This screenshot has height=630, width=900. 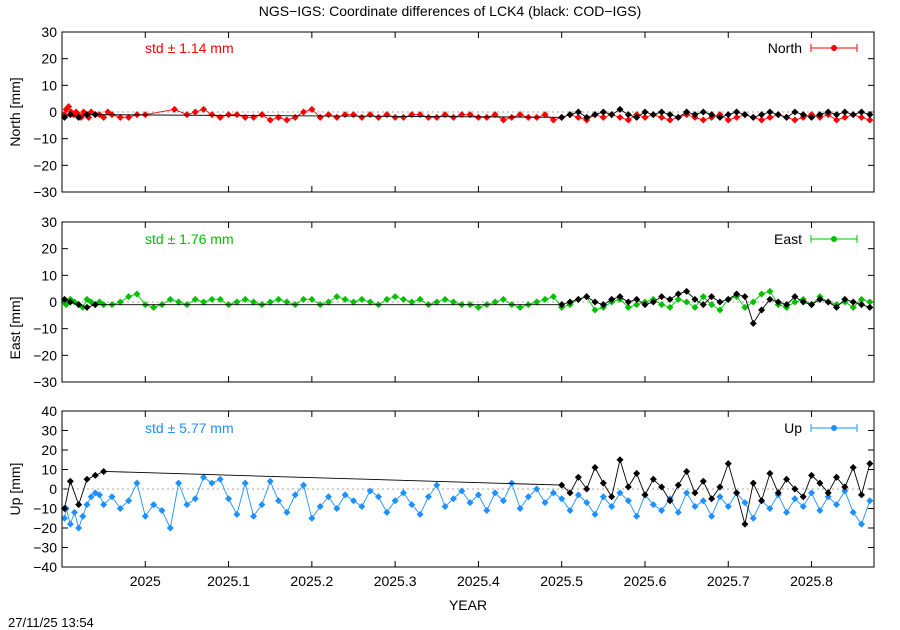 I want to click on east-legend-label: East, so click(x=788, y=239).